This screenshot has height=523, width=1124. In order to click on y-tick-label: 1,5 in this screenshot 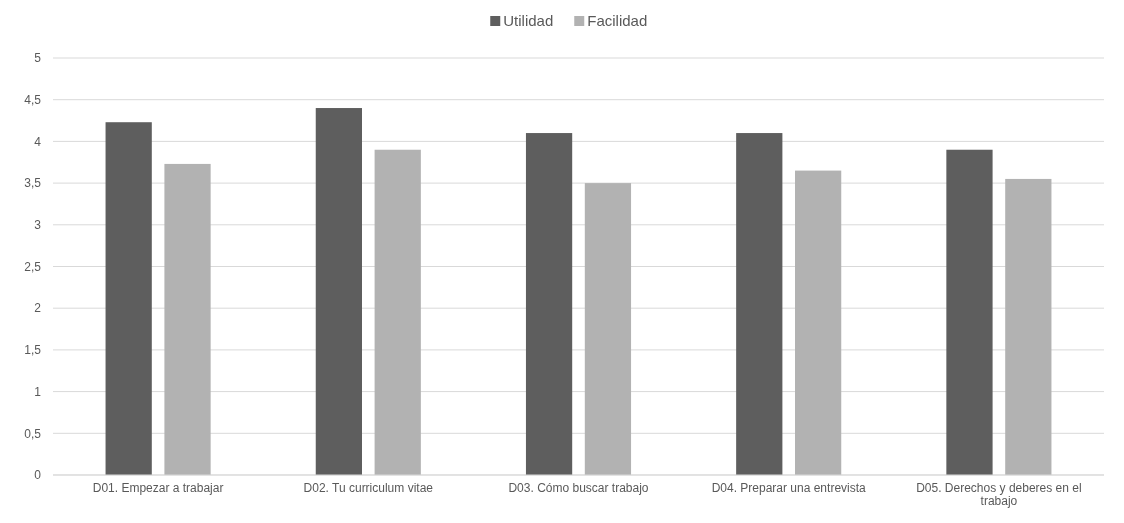, I will do `click(33, 350)`.